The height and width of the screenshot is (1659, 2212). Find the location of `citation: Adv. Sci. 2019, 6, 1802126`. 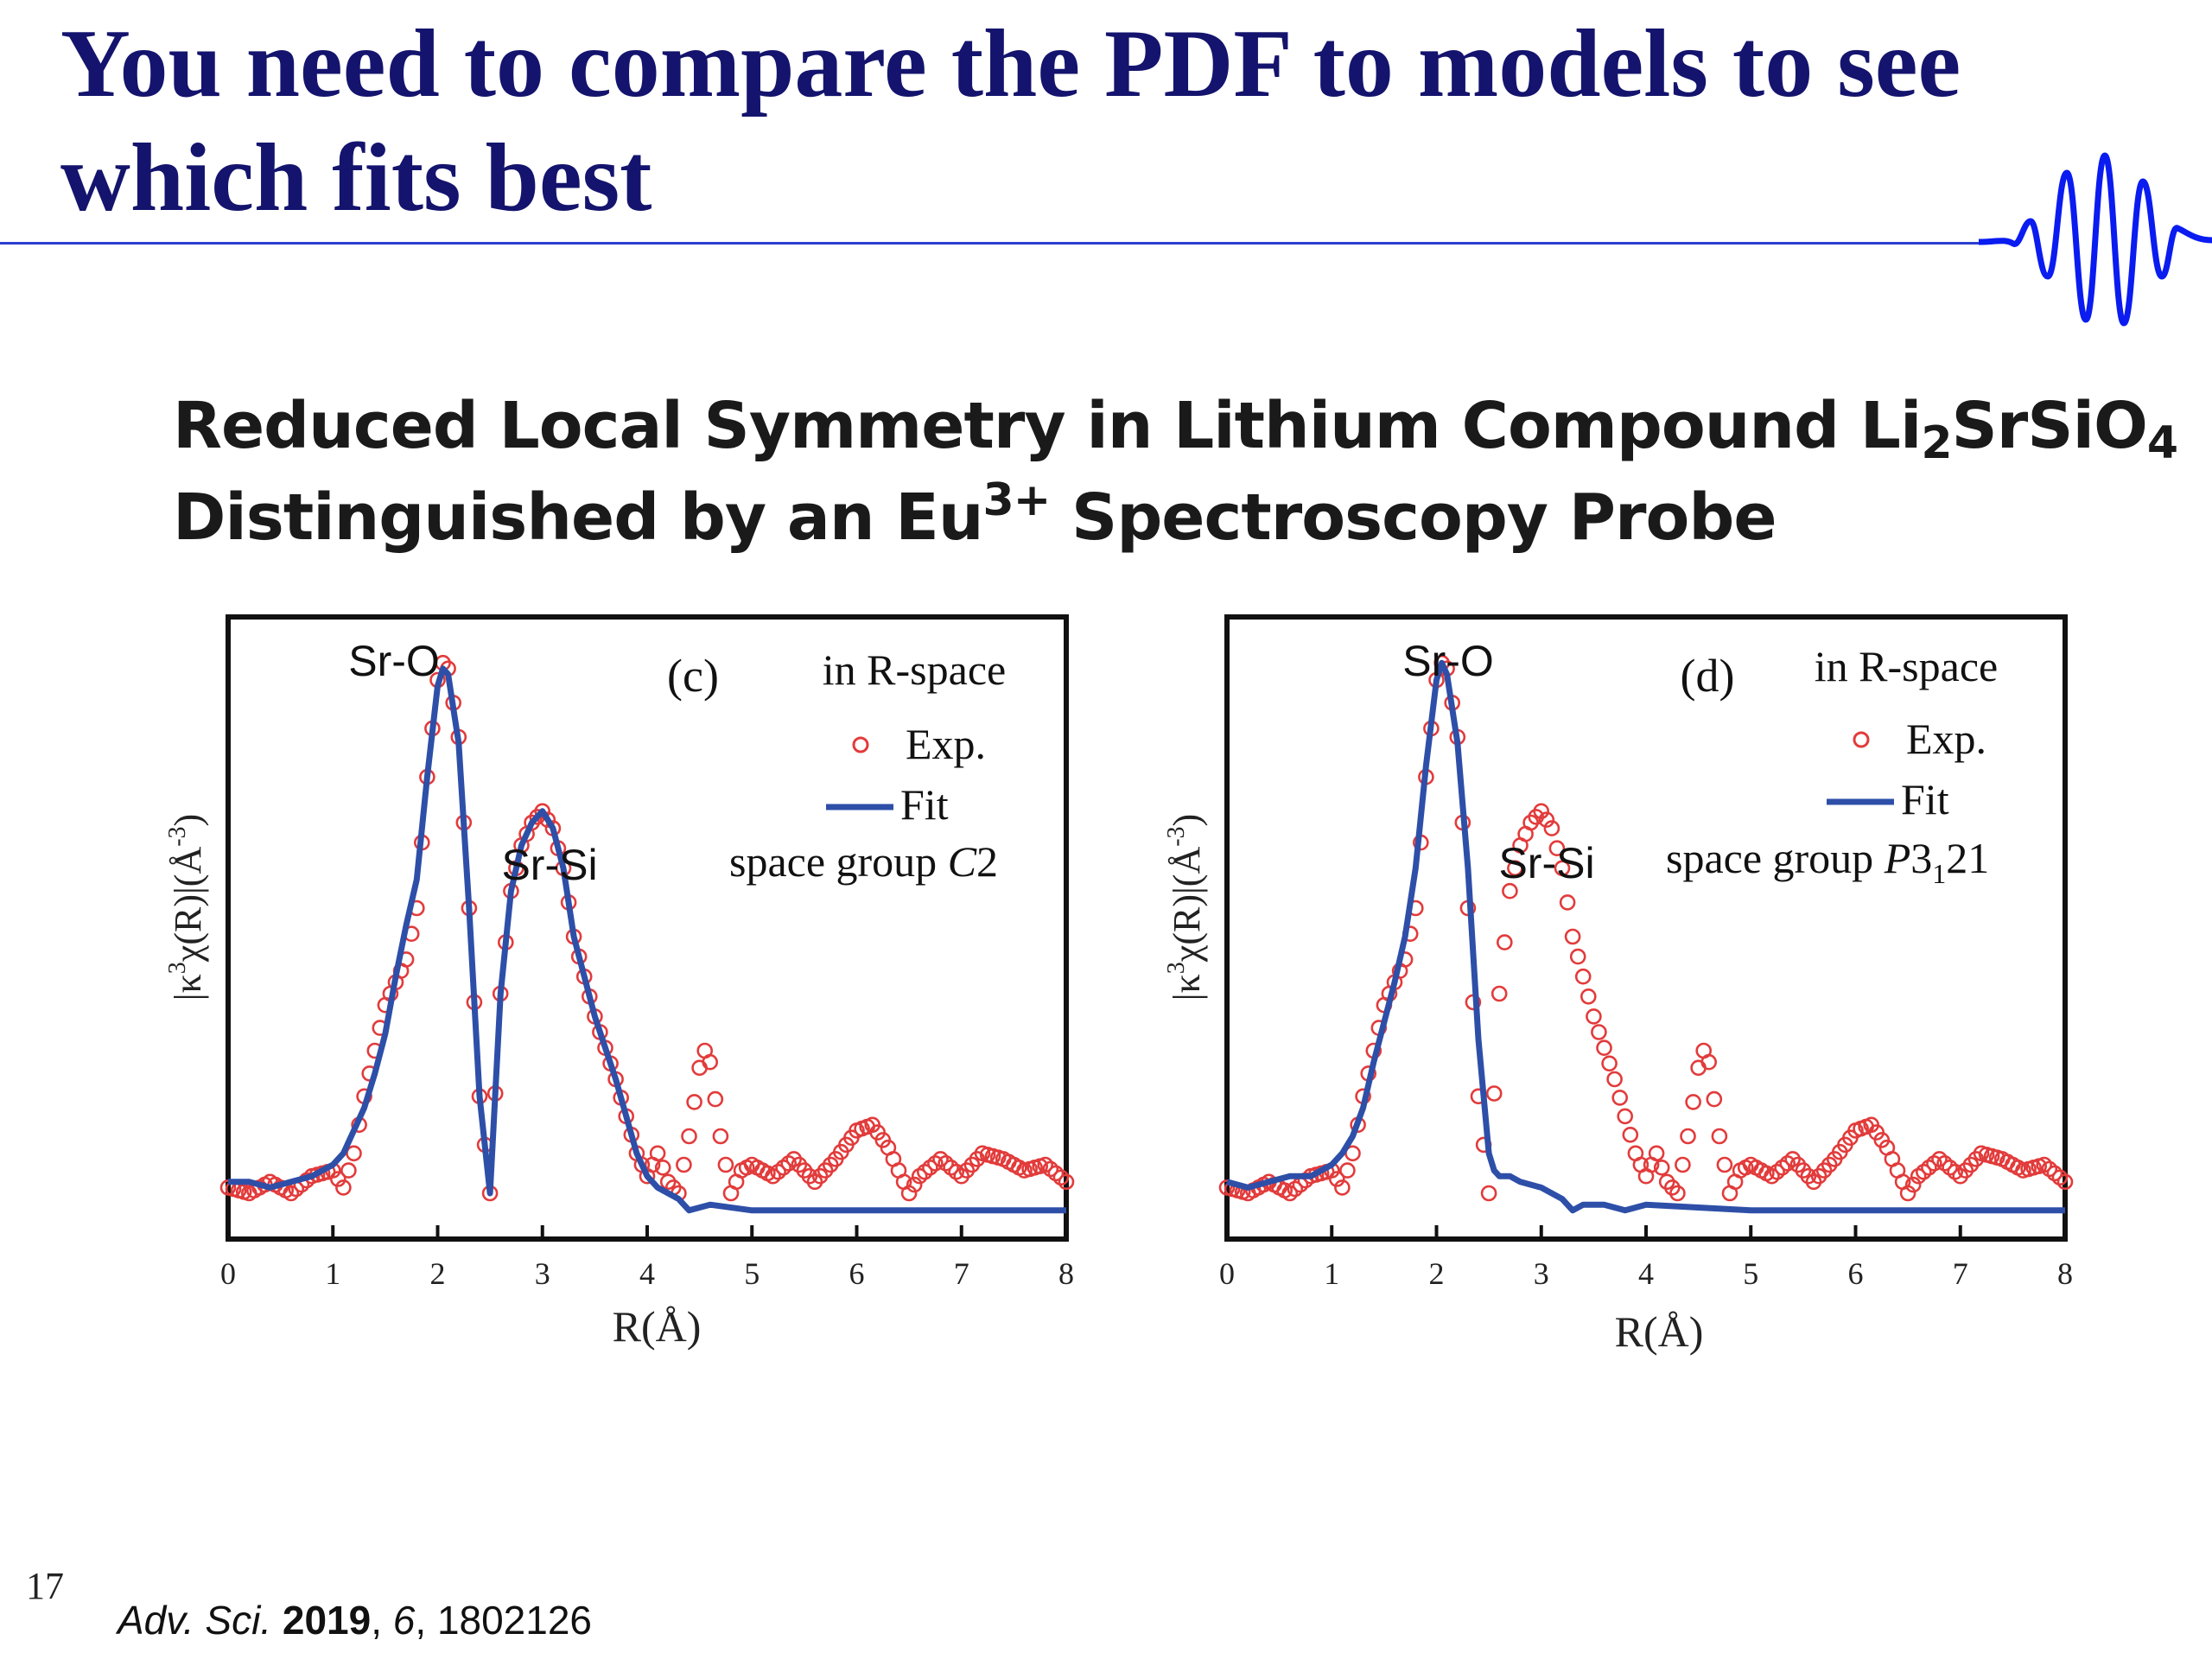

citation: Adv. Sci. 2019, 6, 1802126 is located at coordinates (355, 1620).